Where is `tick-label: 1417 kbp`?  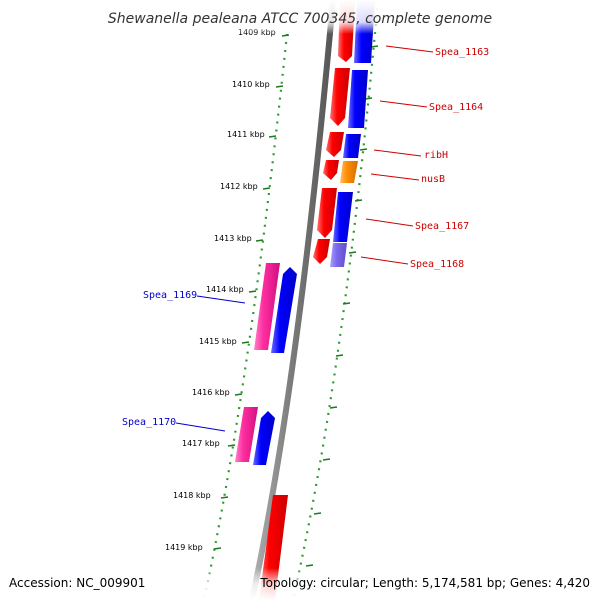
tick-label: 1417 kbp is located at coordinates (201, 443).